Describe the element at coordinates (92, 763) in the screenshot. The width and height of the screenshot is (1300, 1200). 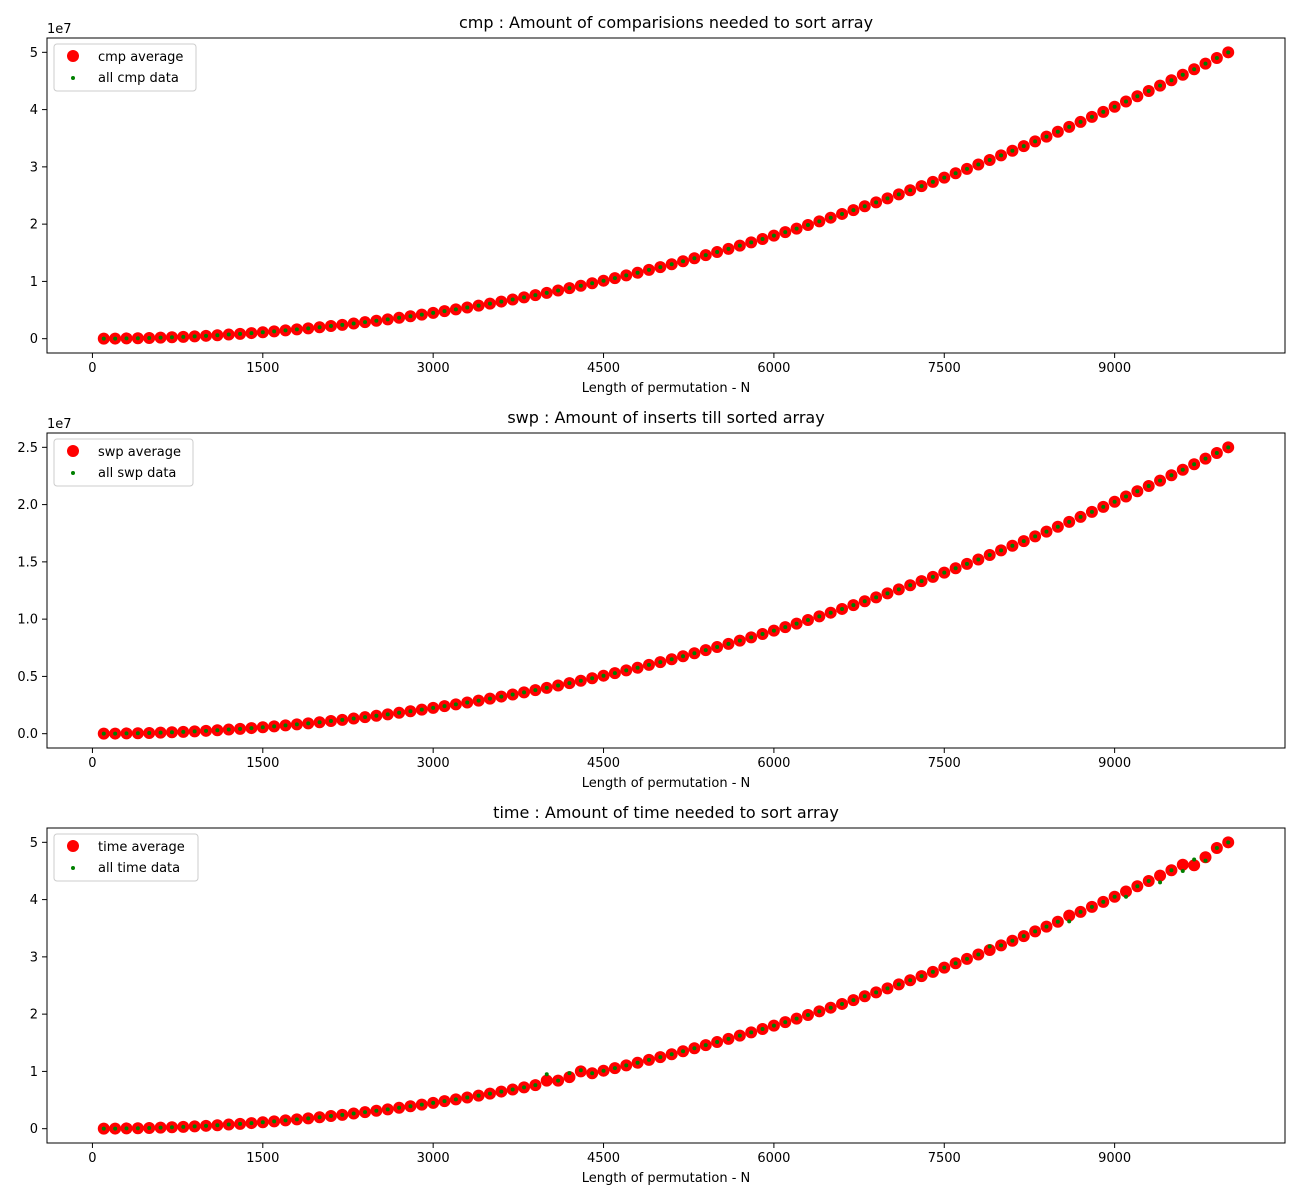
I see `x-tick-label: 0` at that location.